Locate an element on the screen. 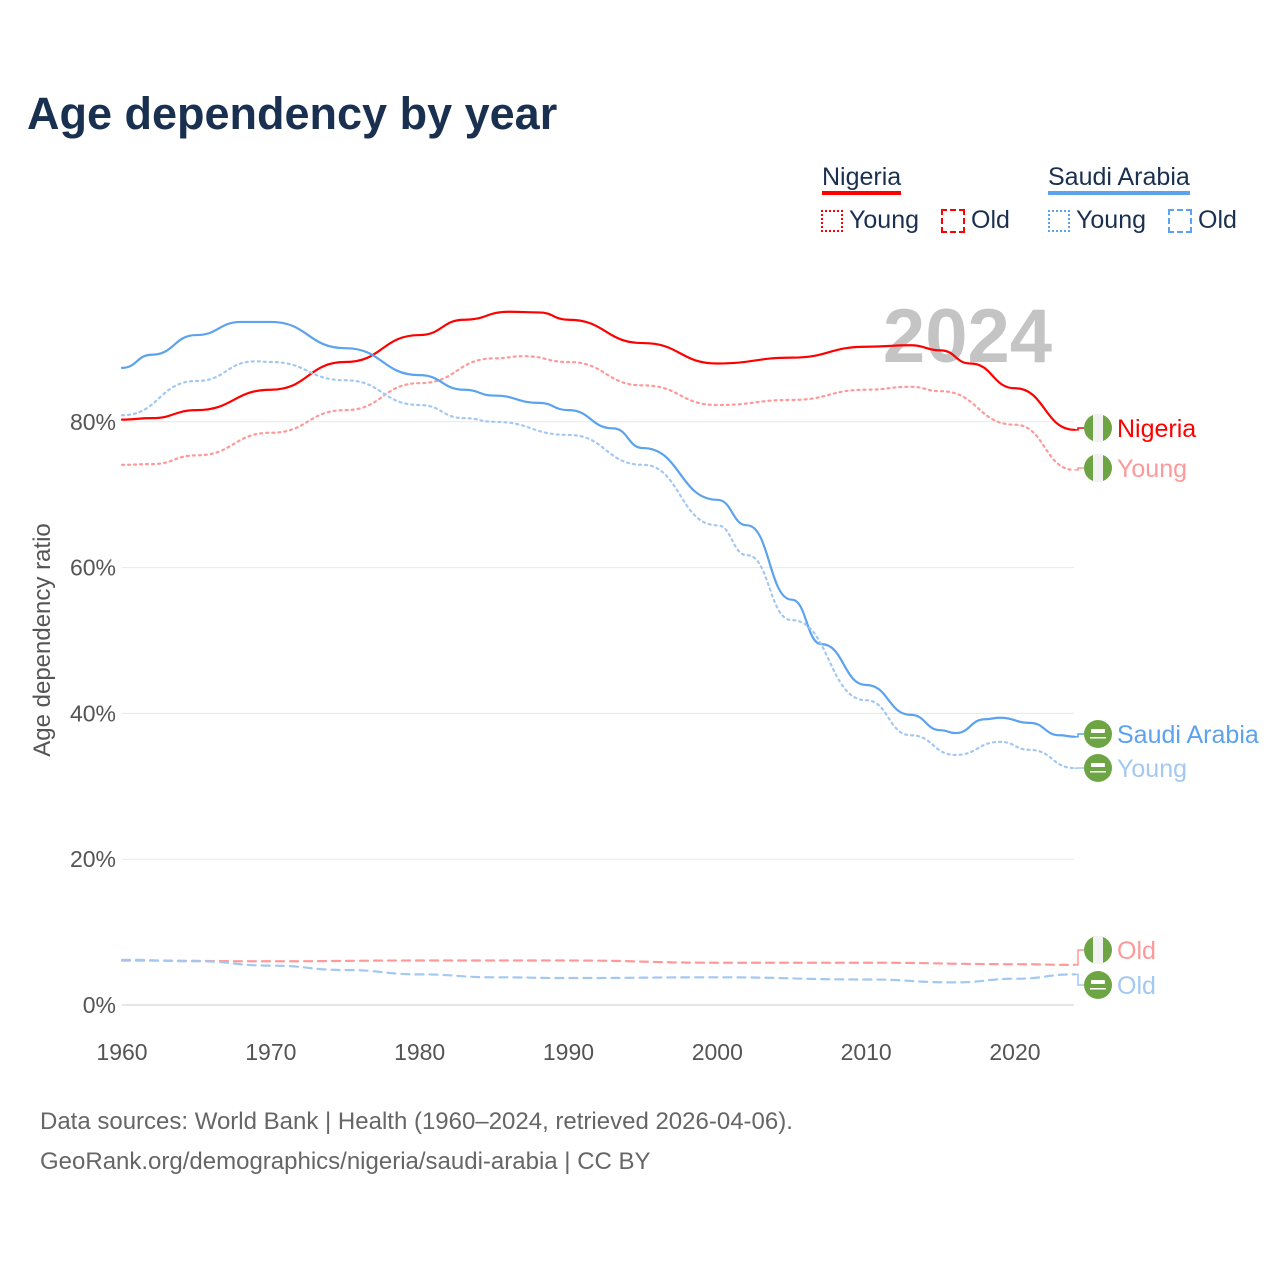 The width and height of the screenshot is (1280, 1280). legend-nigeria: Nigeria is located at coordinates (862, 179).